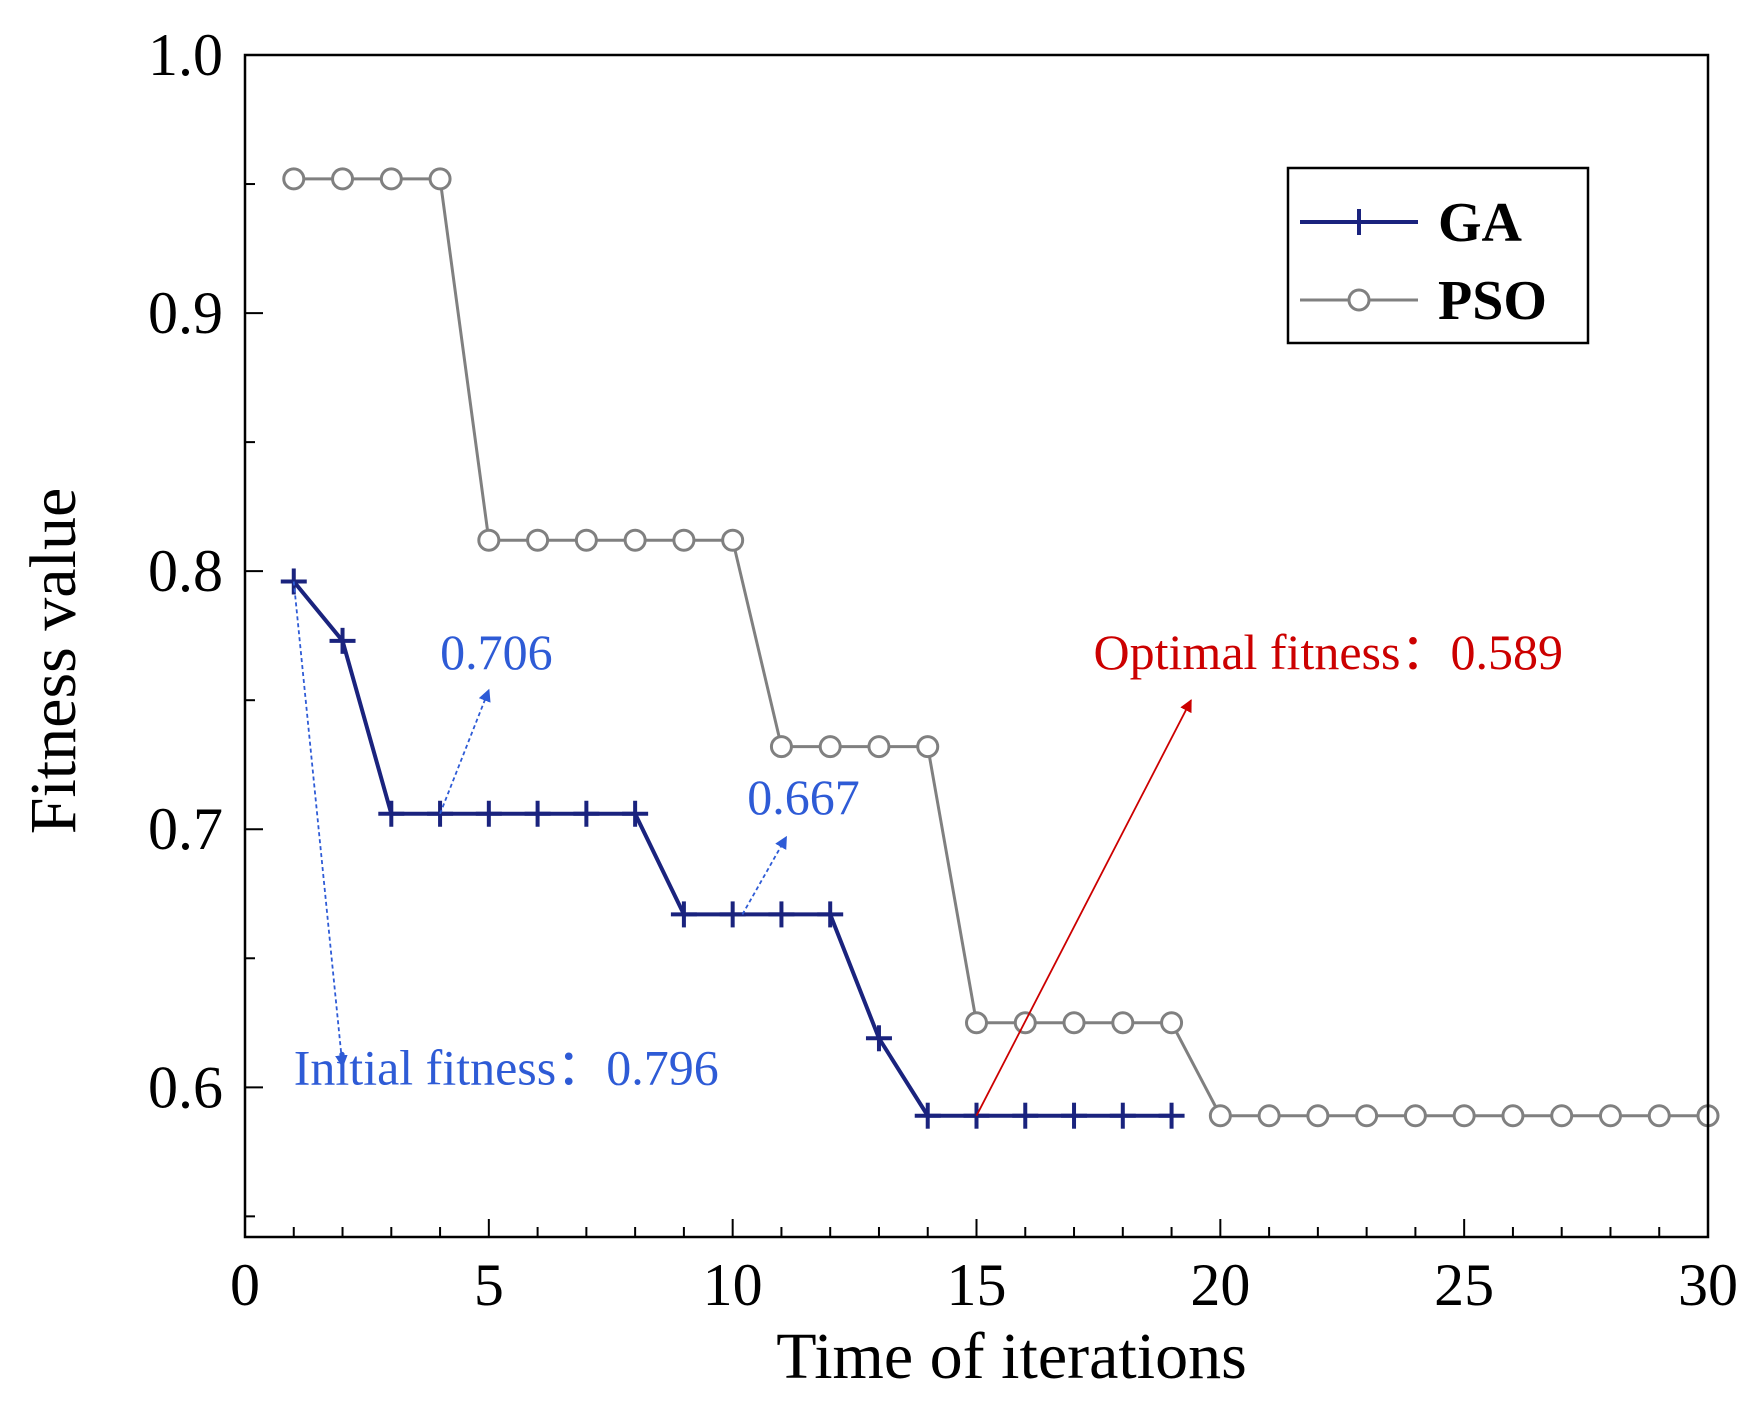  I want to click on x-axis-title: Time of iterations, so click(1011, 1356).